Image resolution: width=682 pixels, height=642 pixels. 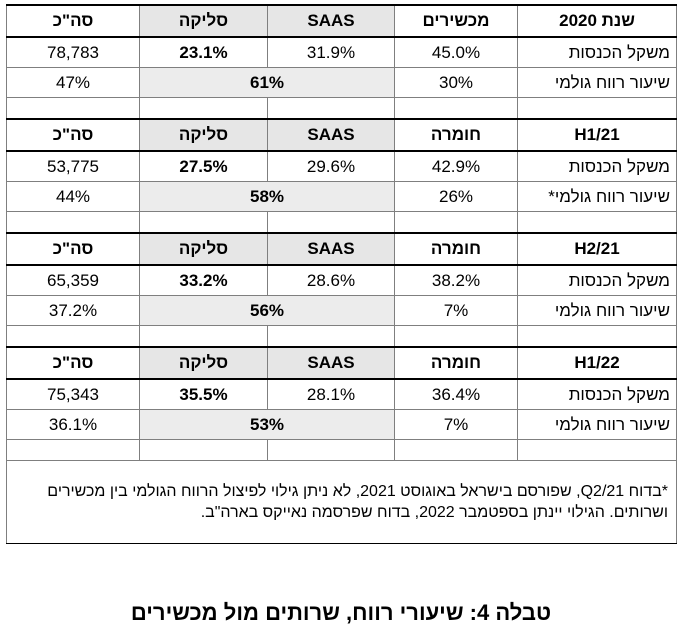 What do you see at coordinates (597, 135) in the screenshot?
I see `period-header: H1/21` at bounding box center [597, 135].